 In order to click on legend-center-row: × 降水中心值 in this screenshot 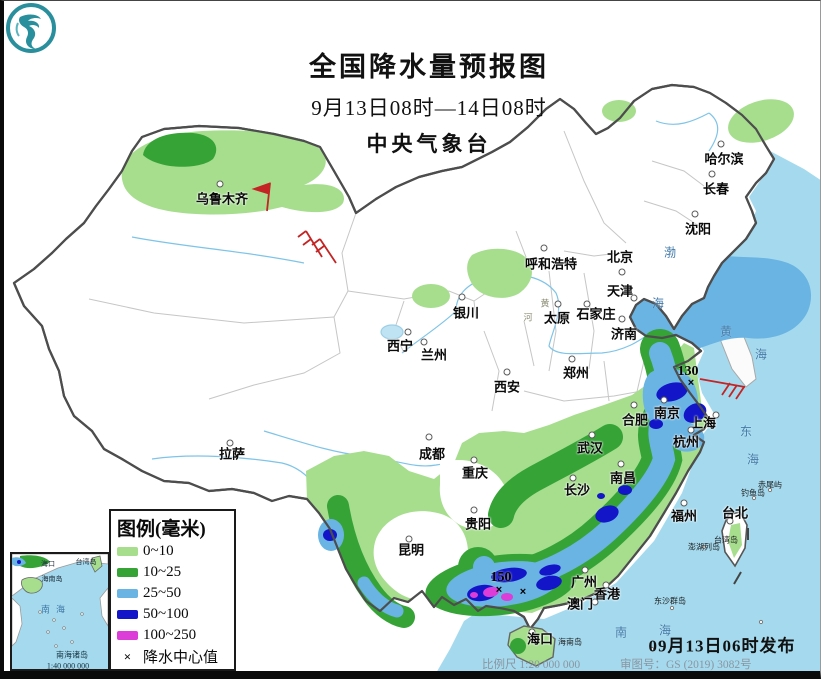, I will do `click(173, 656)`.